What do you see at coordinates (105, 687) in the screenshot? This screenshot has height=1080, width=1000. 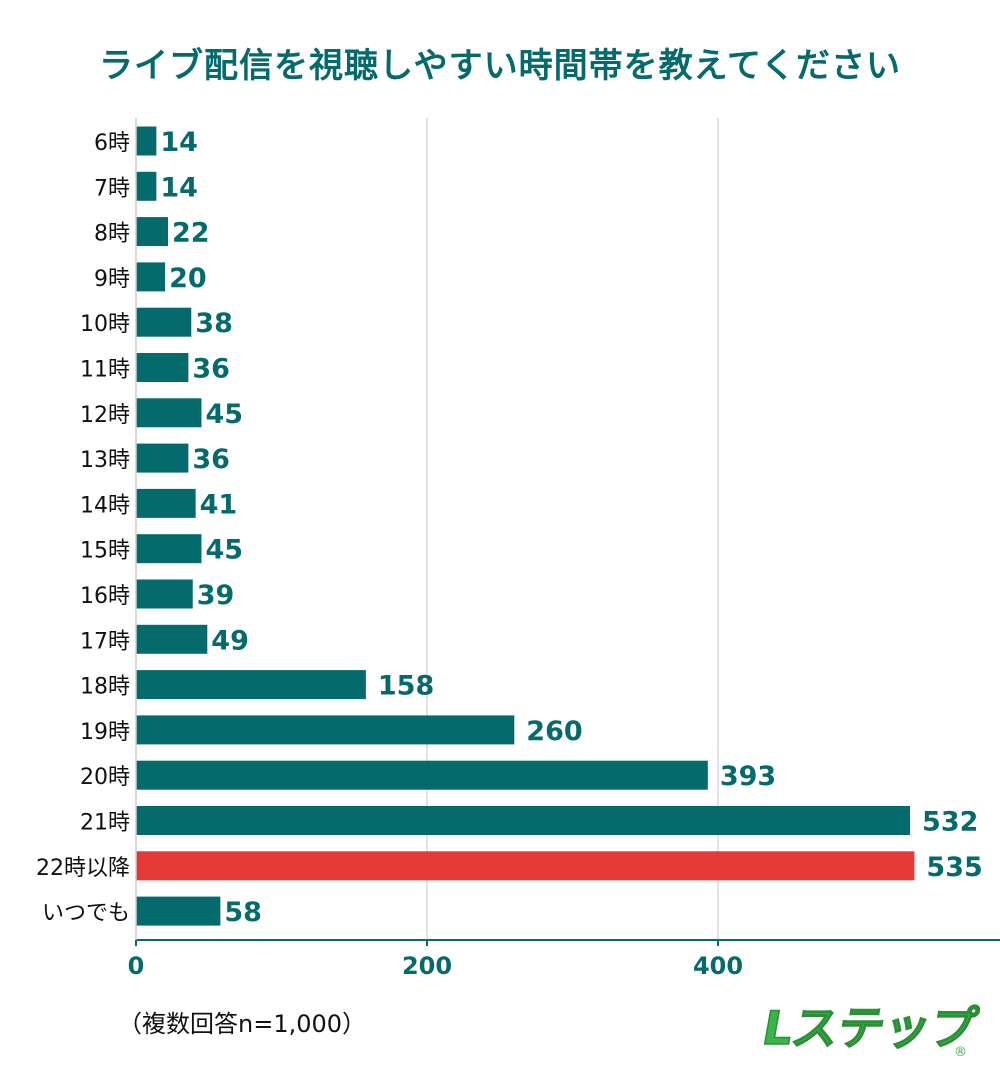 I see `category-label: 18時` at bounding box center [105, 687].